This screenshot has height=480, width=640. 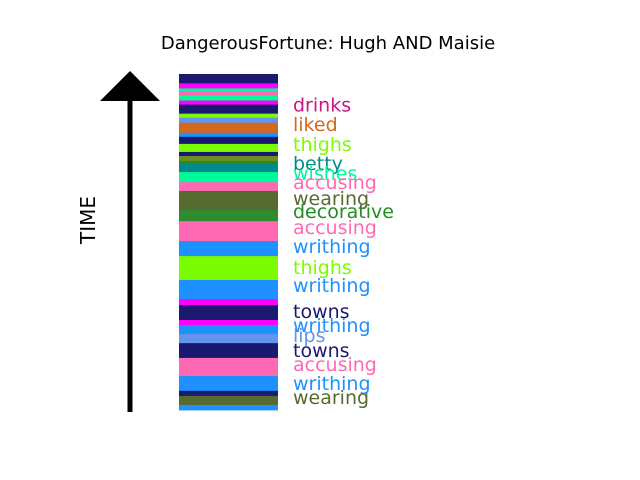 I want to click on time-axis, so click(x=130, y=241).